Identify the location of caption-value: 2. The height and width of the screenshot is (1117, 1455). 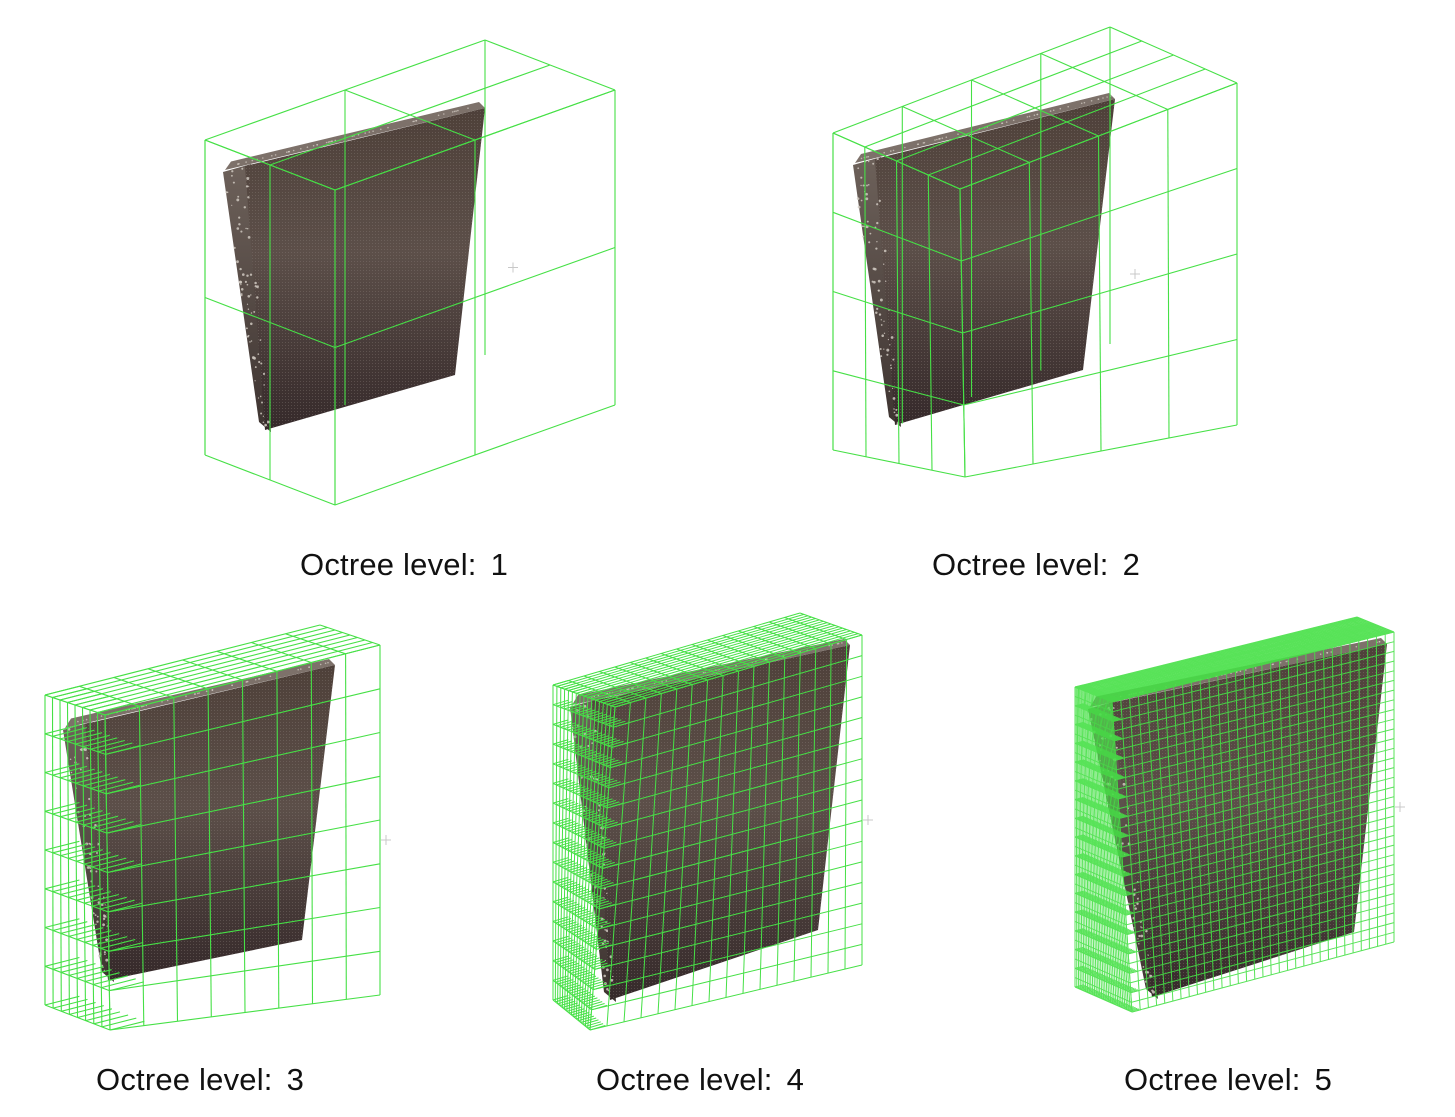
(1131, 564).